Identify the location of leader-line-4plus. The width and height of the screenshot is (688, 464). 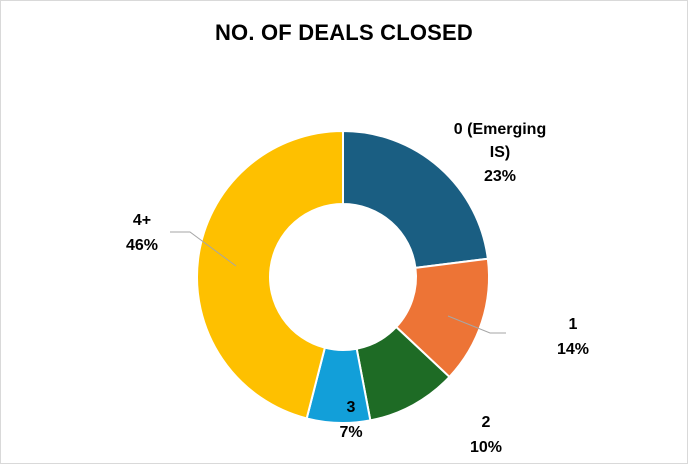
(203, 249).